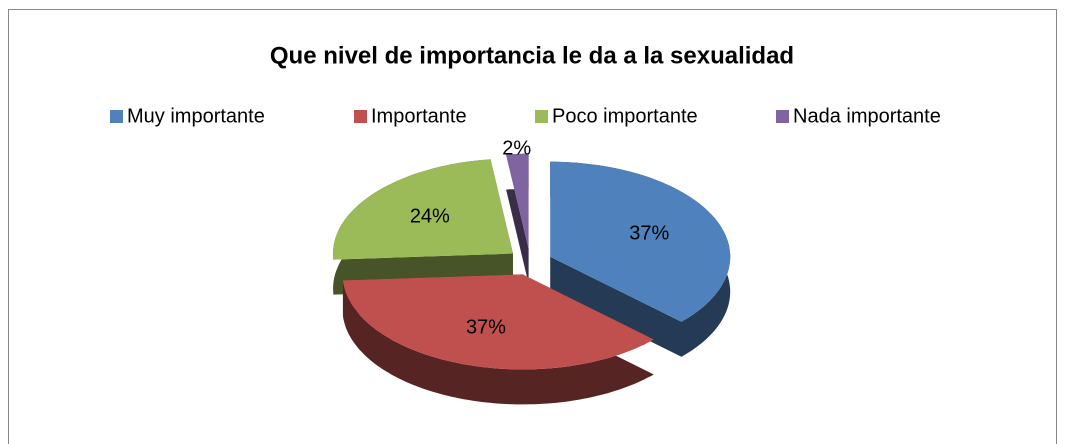 The height and width of the screenshot is (444, 1065). I want to click on data-label: 2%, so click(516, 149).